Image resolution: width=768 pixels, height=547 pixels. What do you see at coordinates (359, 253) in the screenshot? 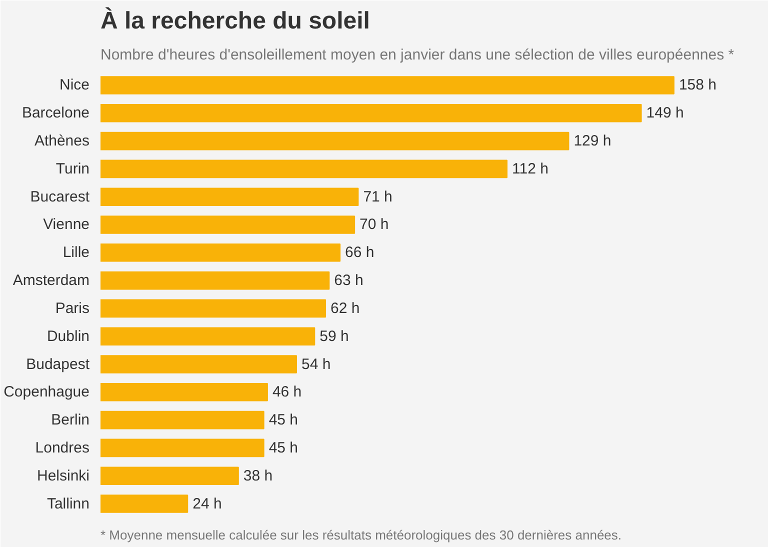
I see `data-label: 66 h` at bounding box center [359, 253].